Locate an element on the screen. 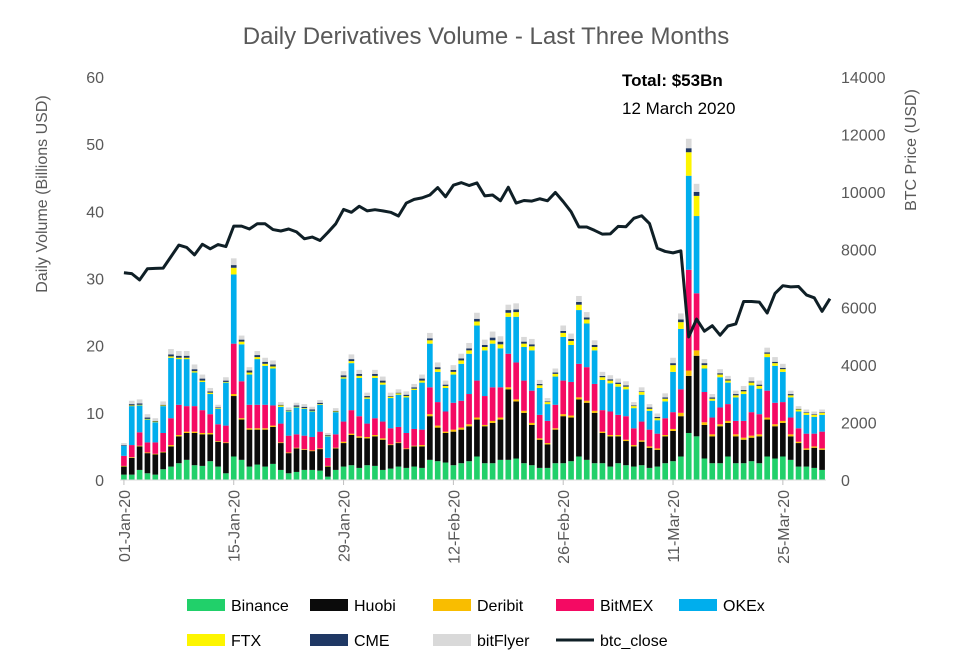  legend-swatch is located at coordinates (206, 605).